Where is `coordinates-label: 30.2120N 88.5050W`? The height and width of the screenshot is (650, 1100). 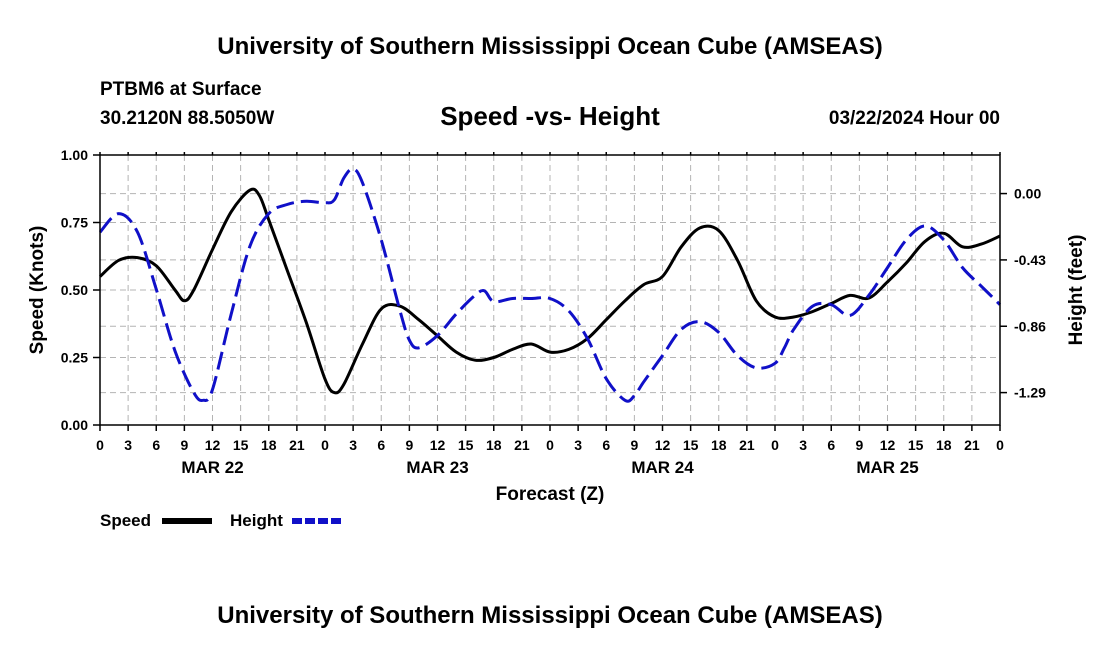
coordinates-label: 30.2120N 88.5050W is located at coordinates (187, 118).